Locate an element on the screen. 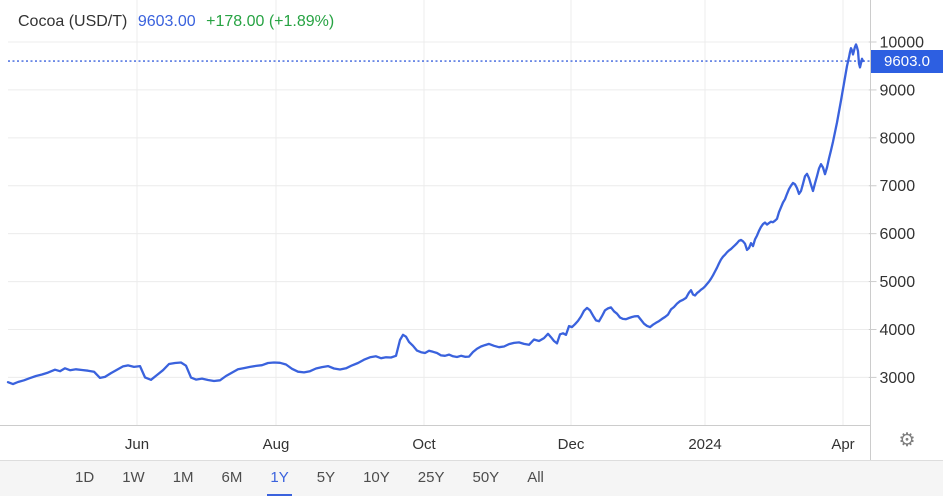 This screenshot has height=497, width=943. settings-gear-icon: ⚙ is located at coordinates (907, 440).